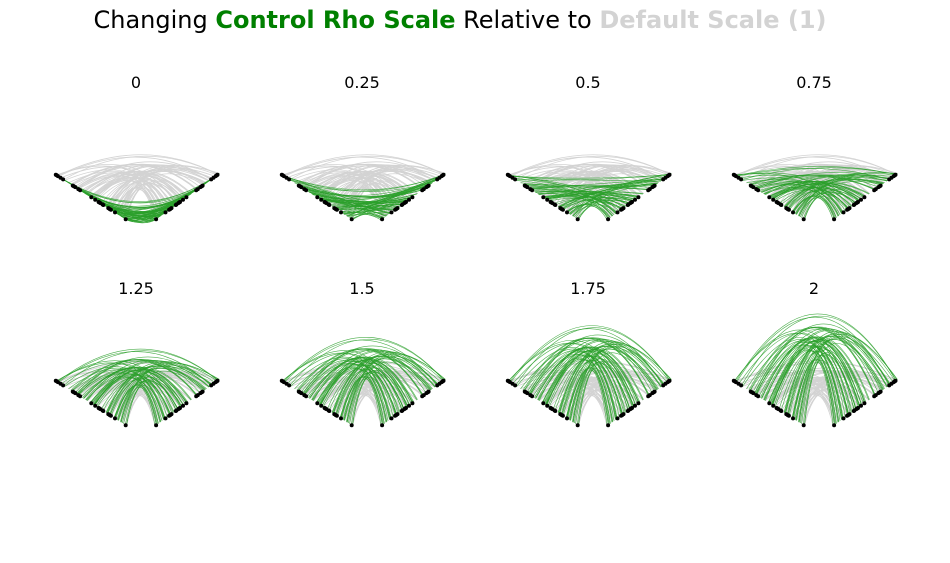 The image size is (950, 563). I want to click on control-arcs, so click(816, 193).